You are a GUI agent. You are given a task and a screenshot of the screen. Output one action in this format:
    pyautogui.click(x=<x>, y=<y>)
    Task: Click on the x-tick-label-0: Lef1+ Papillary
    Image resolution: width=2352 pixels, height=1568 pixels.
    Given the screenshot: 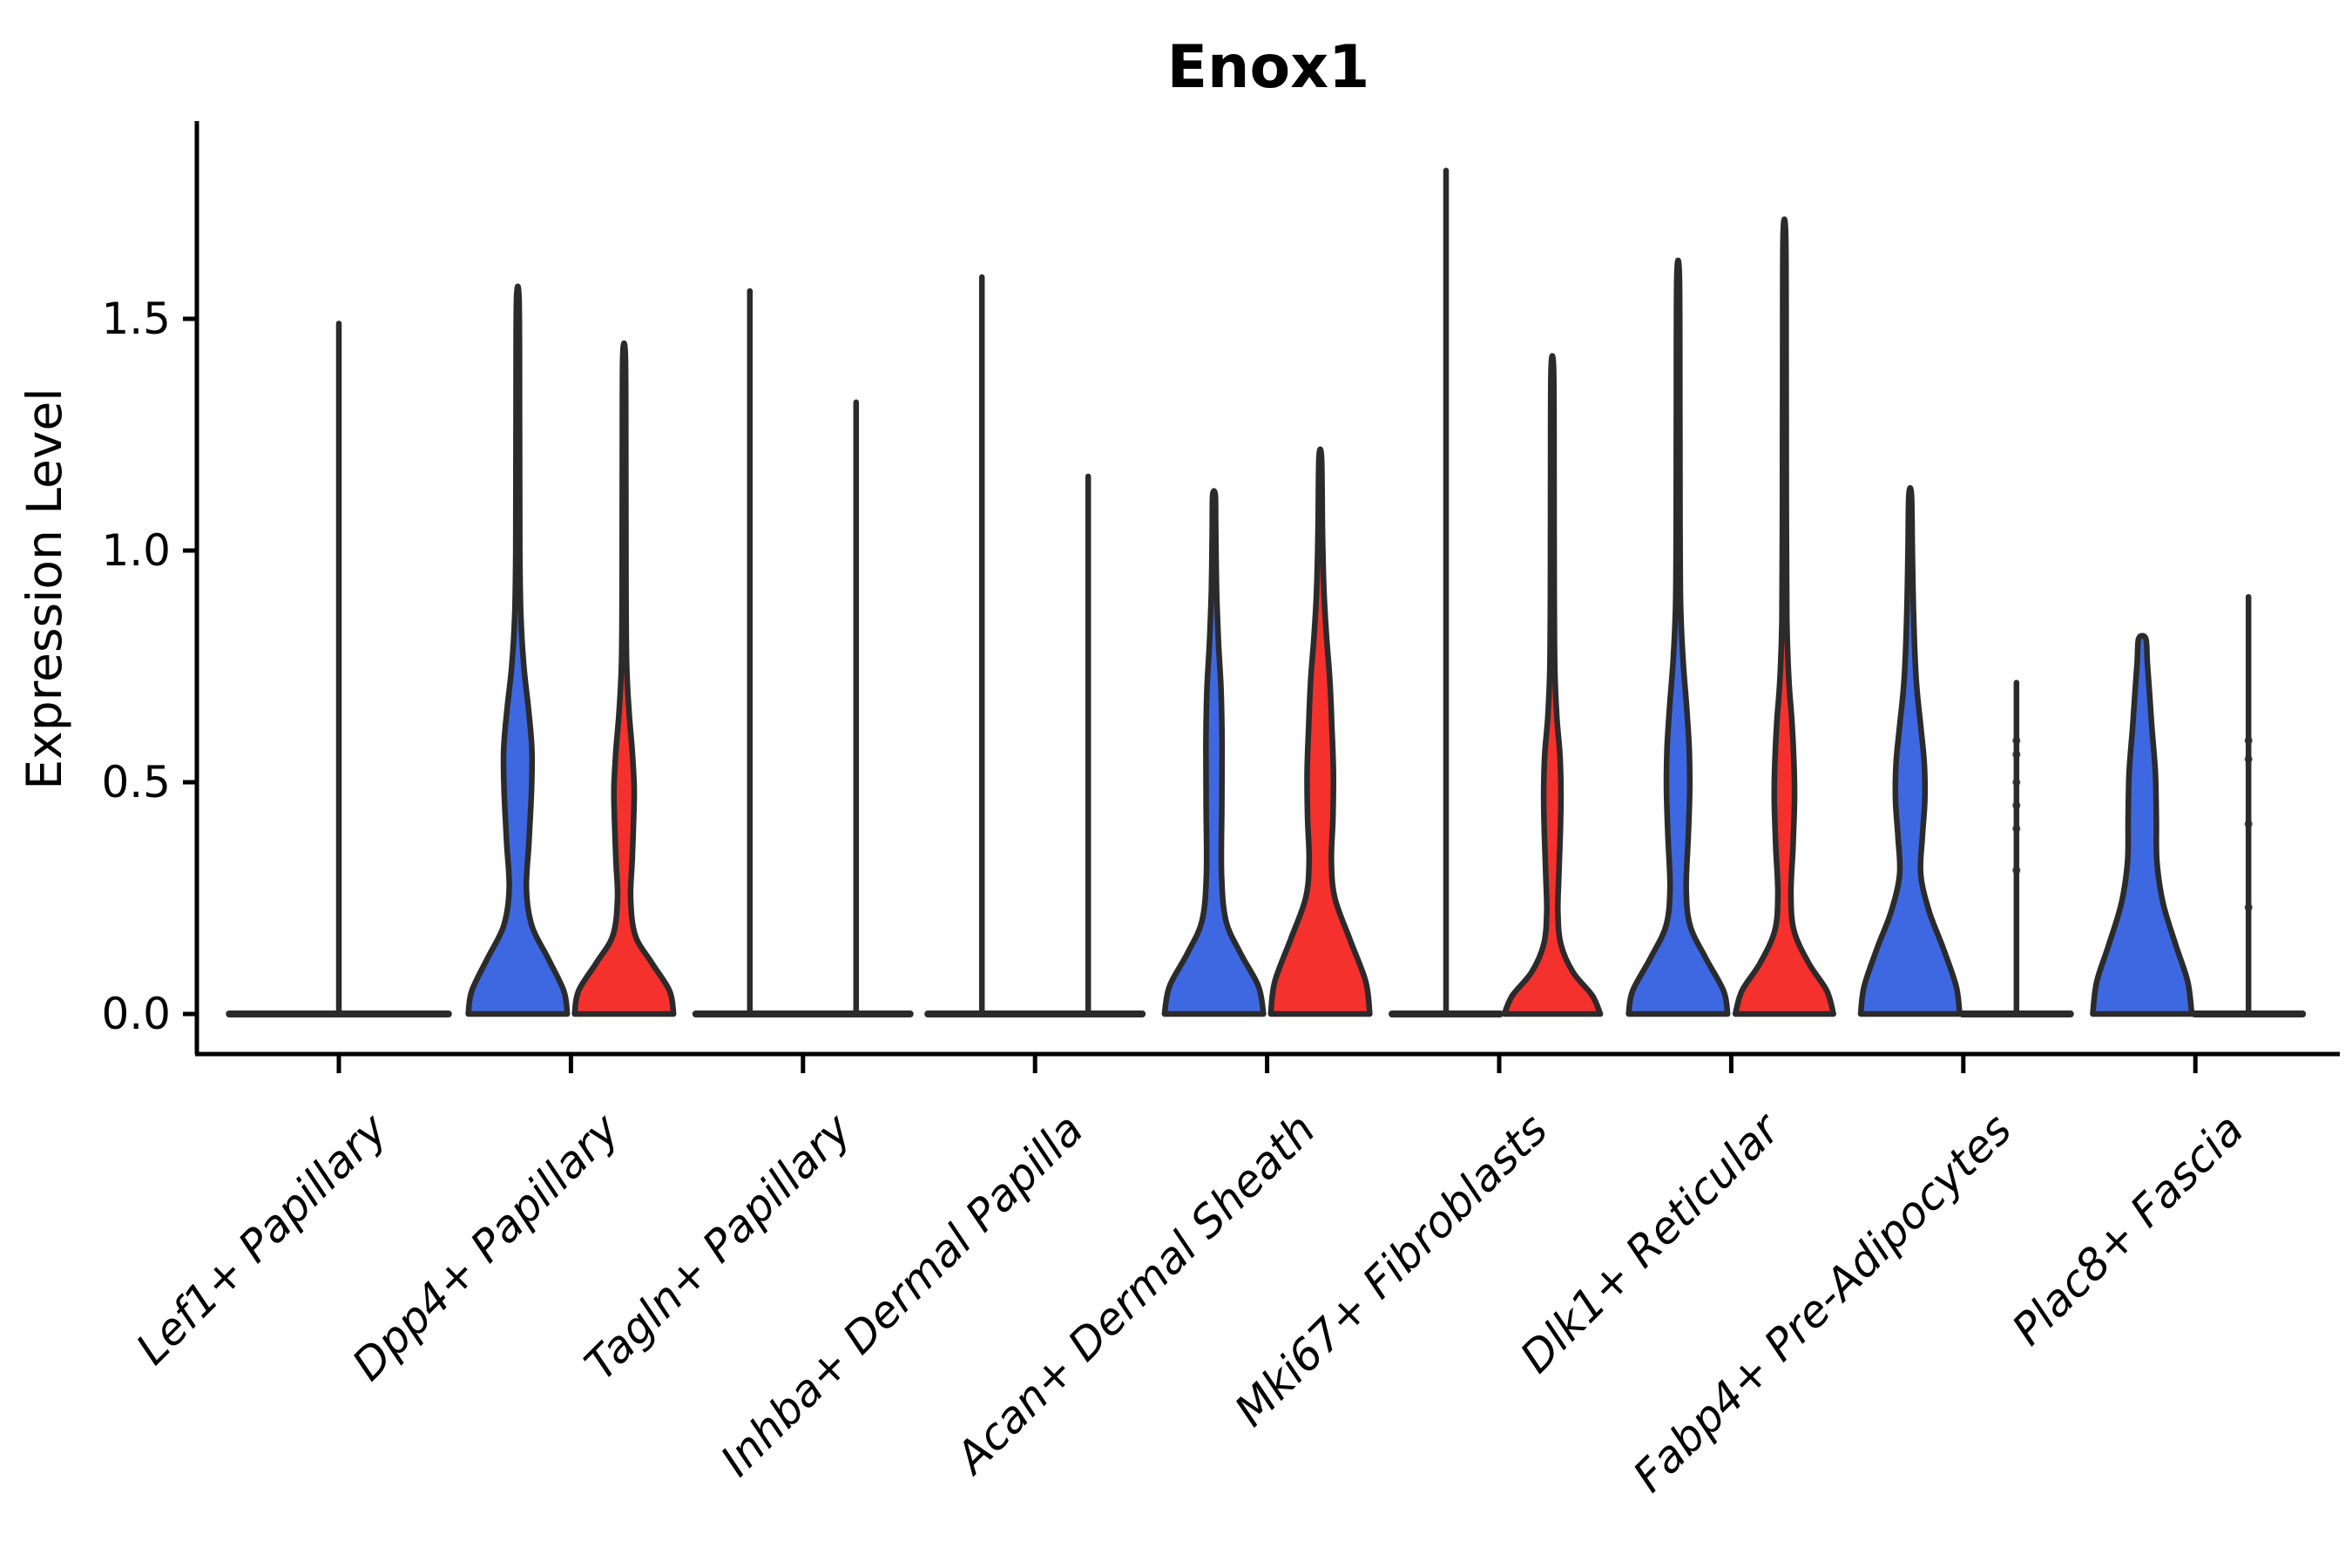 What is the action you would take?
    pyautogui.click(x=261, y=1238)
    